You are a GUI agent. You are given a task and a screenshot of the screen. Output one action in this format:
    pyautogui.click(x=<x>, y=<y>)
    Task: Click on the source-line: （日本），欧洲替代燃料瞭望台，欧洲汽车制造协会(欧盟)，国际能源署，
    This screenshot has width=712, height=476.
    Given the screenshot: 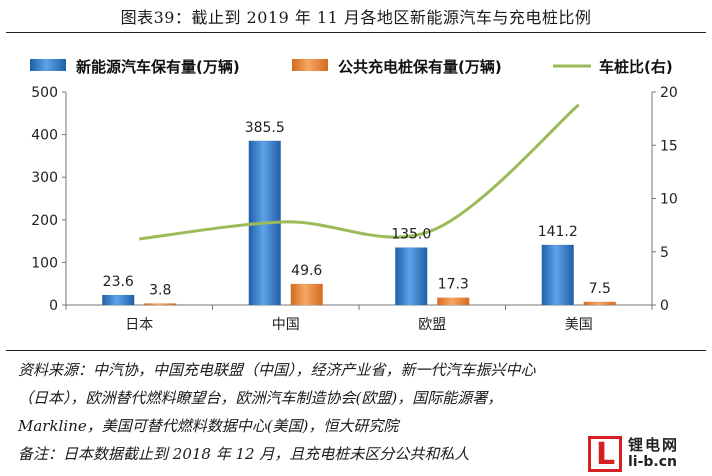 What is the action you would take?
    pyautogui.click(x=260, y=398)
    